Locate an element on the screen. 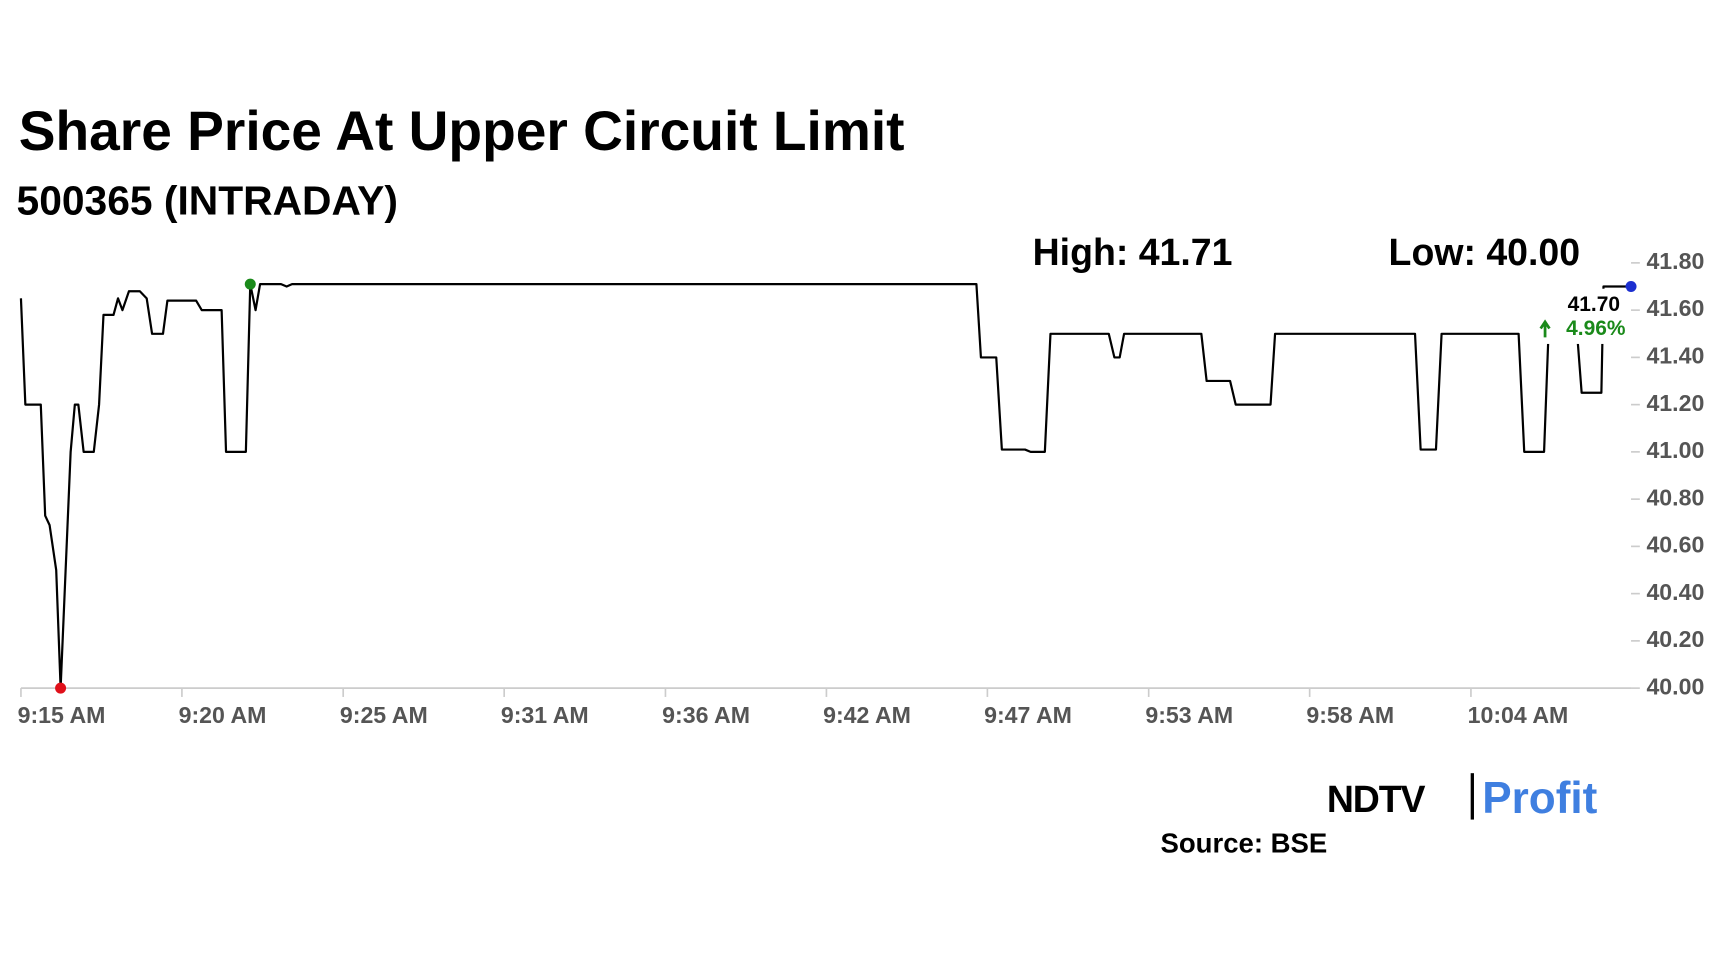 The image size is (1728, 972). high-label: High: 41.71 is located at coordinates (1133, 252).